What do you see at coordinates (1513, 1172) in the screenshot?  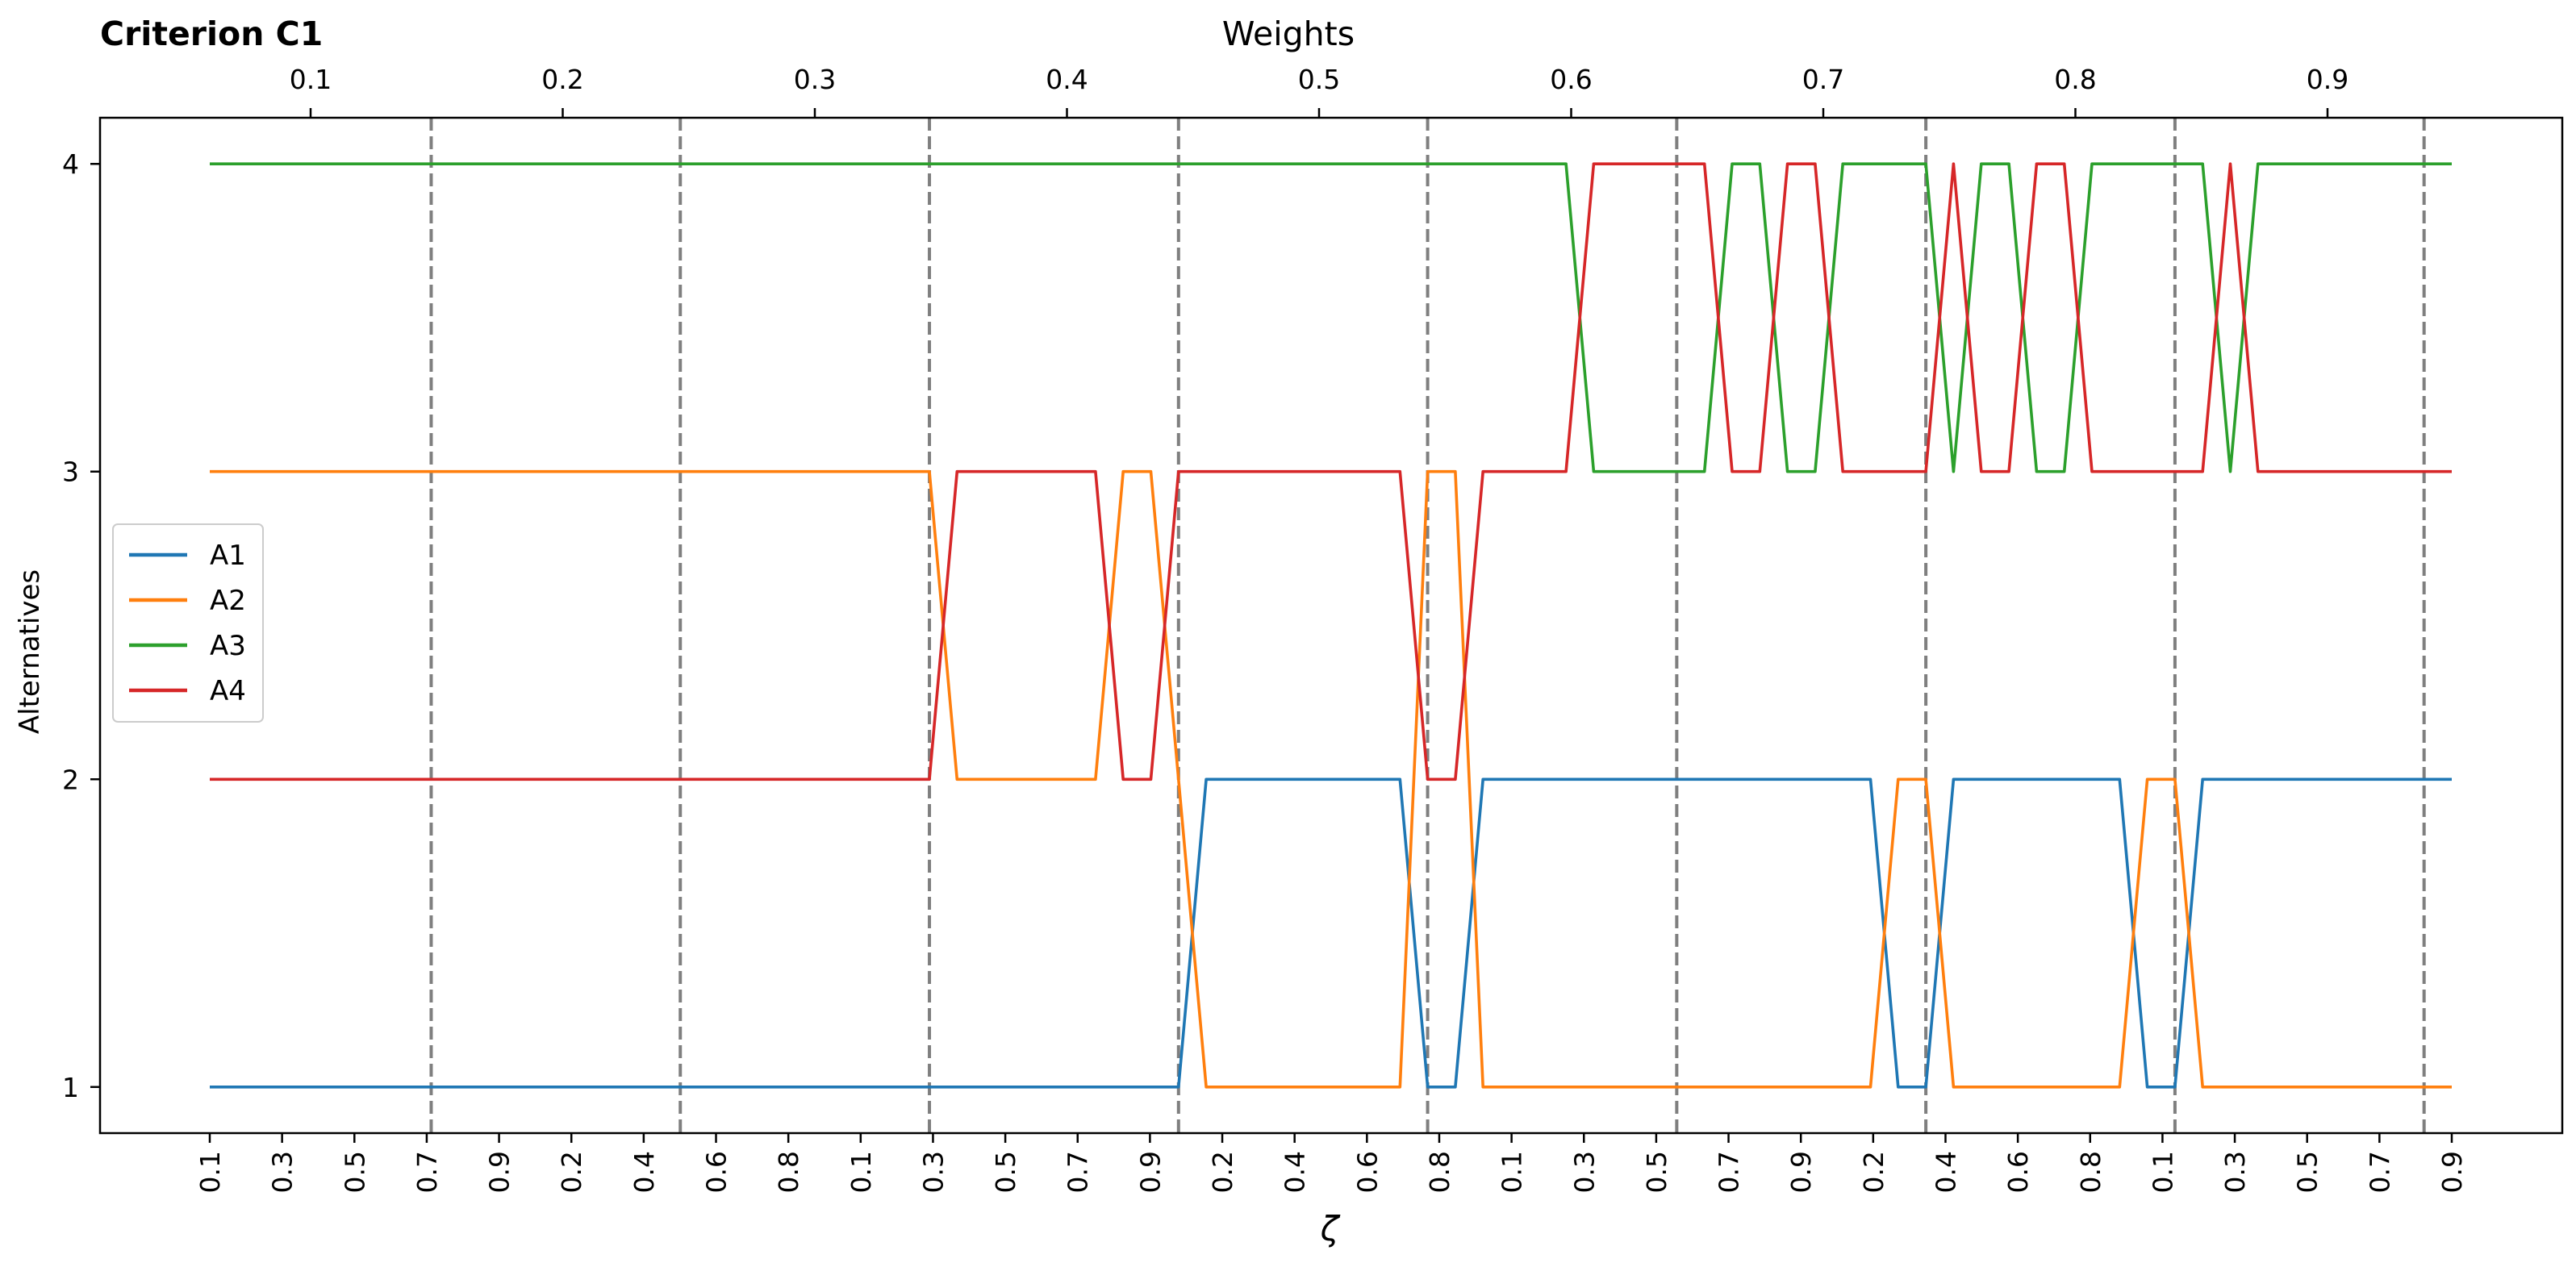 I see `x-tick-label-19: 0.1` at bounding box center [1513, 1172].